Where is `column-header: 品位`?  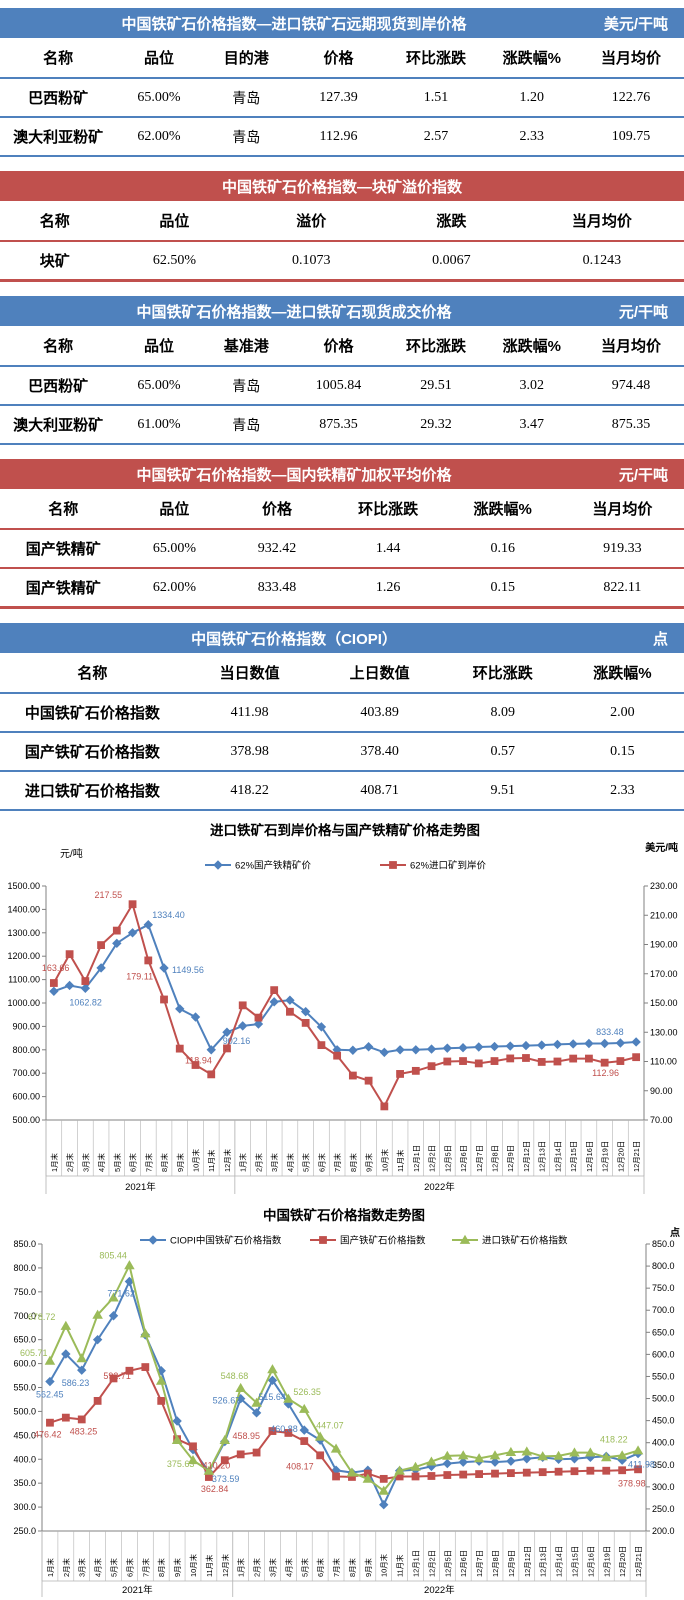 column-header: 品位 is located at coordinates (159, 346).